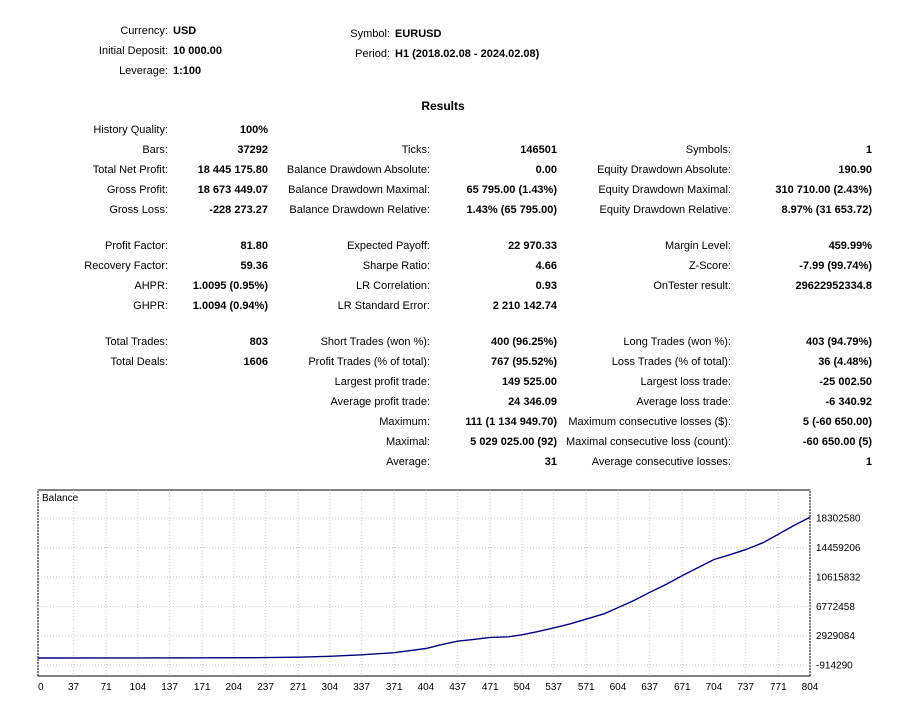  What do you see at coordinates (202, 687) in the screenshot?
I see `x-axis-label: 171` at bounding box center [202, 687].